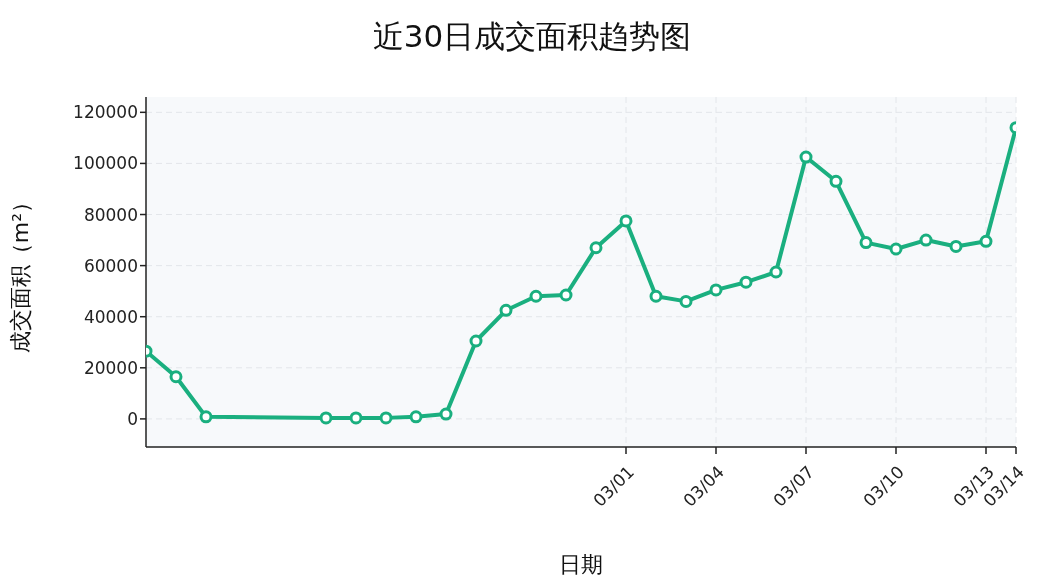 This screenshot has width=1064, height=585. Describe the element at coordinates (581, 564) in the screenshot. I see `x-axis-title: 日期` at that location.